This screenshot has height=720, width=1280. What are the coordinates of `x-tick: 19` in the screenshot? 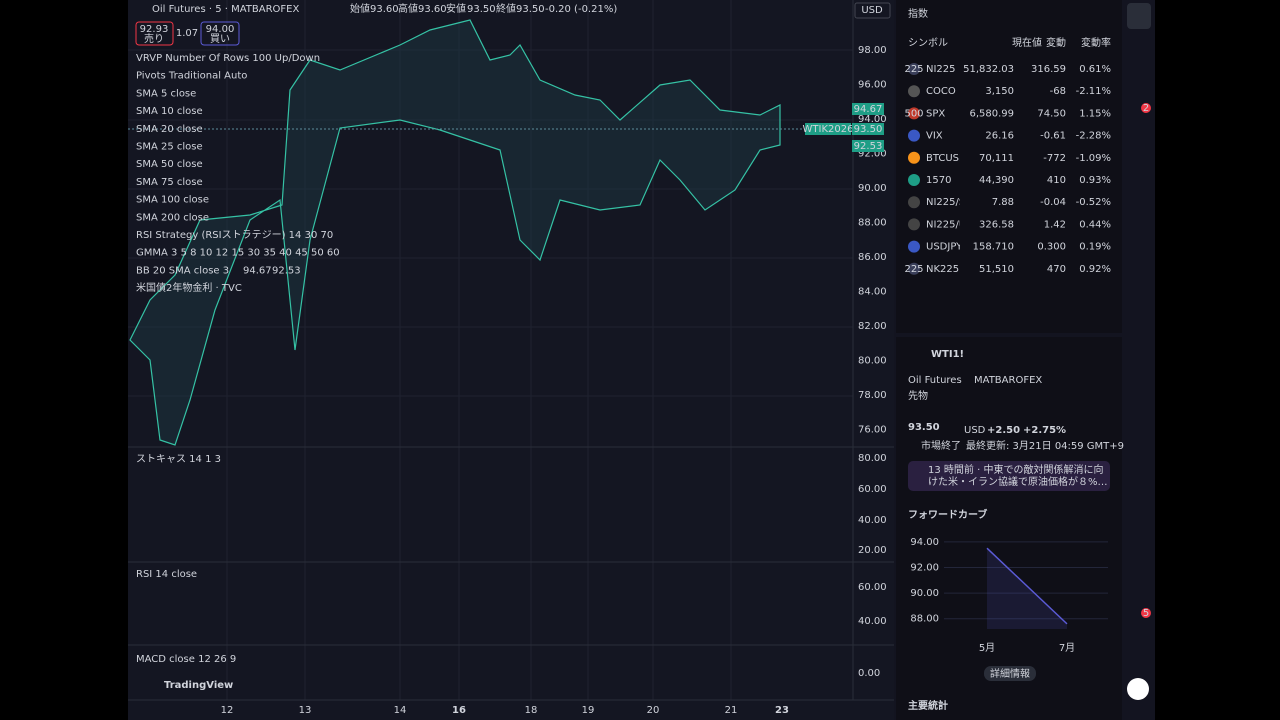 It's located at (588, 710).